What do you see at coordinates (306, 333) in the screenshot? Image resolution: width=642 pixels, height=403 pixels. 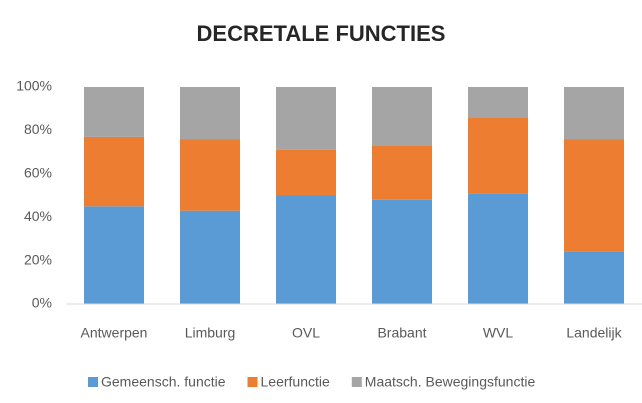 I see `x-tick-label: OVL` at bounding box center [306, 333].